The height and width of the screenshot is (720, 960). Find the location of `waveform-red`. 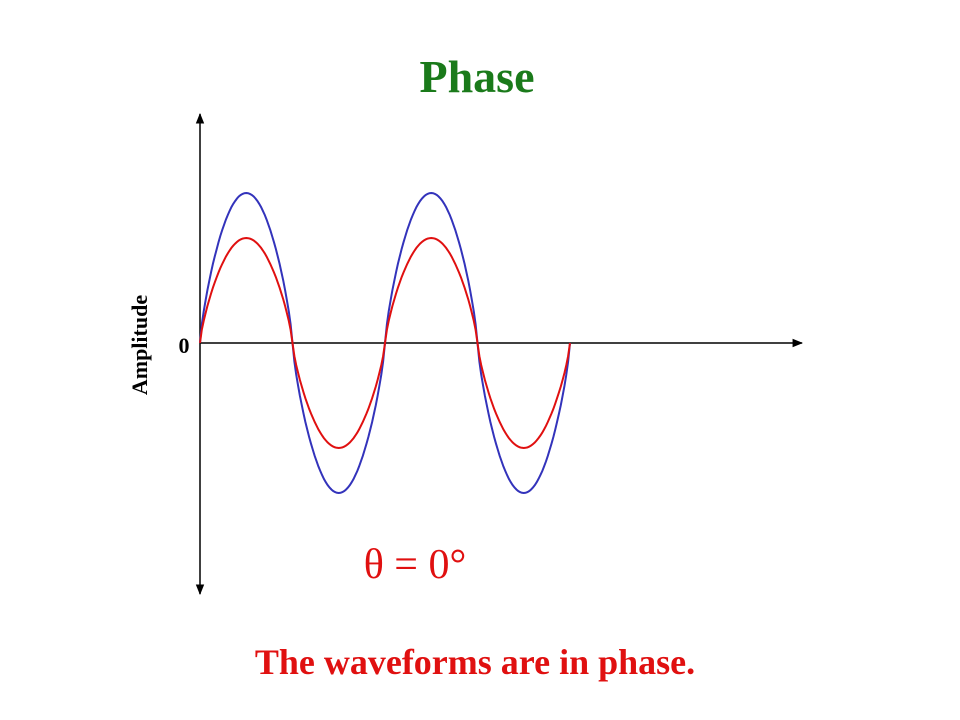

waveform-red is located at coordinates (385, 343).